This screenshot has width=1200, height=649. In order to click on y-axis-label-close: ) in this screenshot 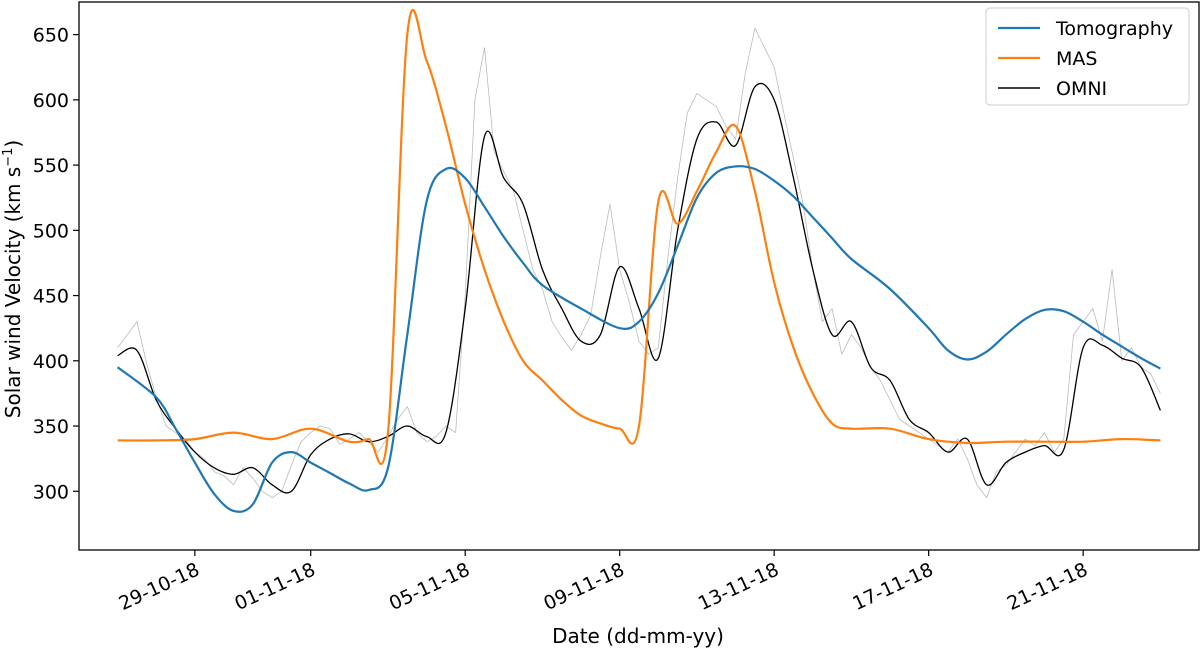, I will do `click(13, 144)`.